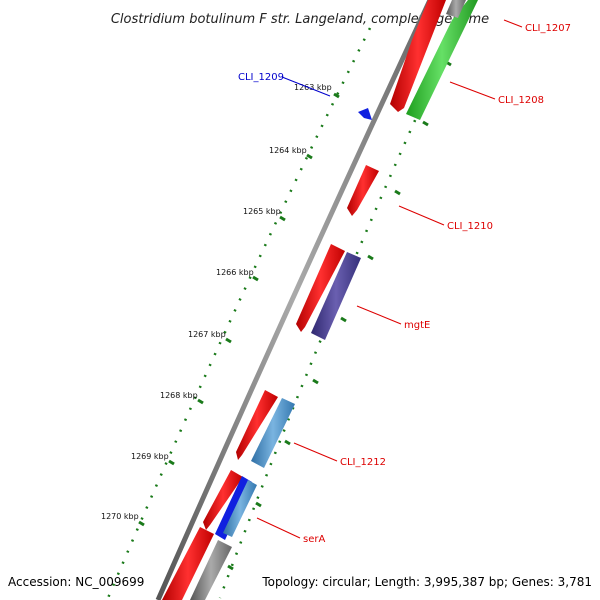  I want to click on tick-label: 1267 kbp, so click(207, 334).